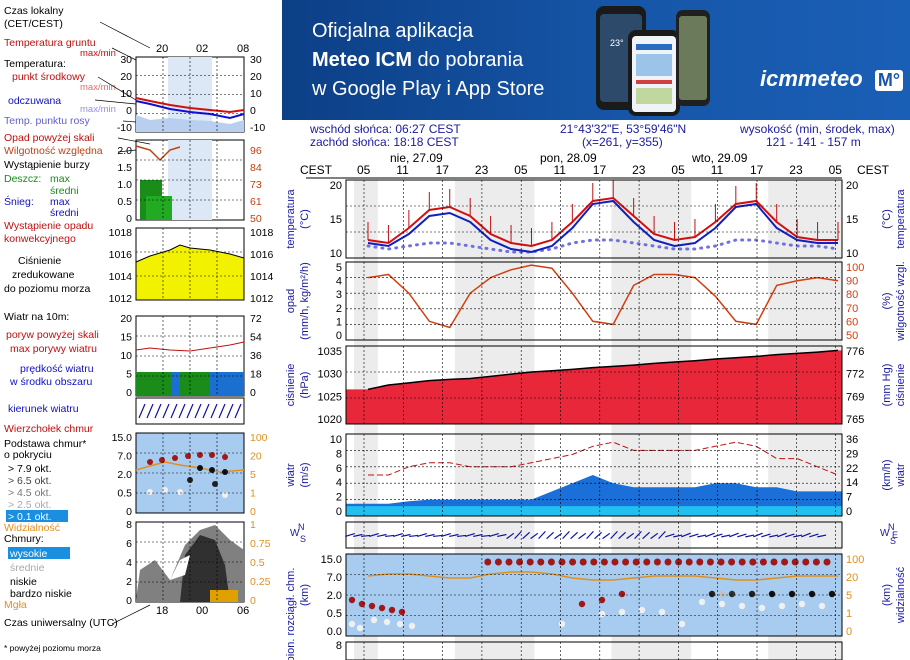 The height and width of the screenshot is (660, 910). I want to click on legend-tick-left: 2, so click(129, 582).